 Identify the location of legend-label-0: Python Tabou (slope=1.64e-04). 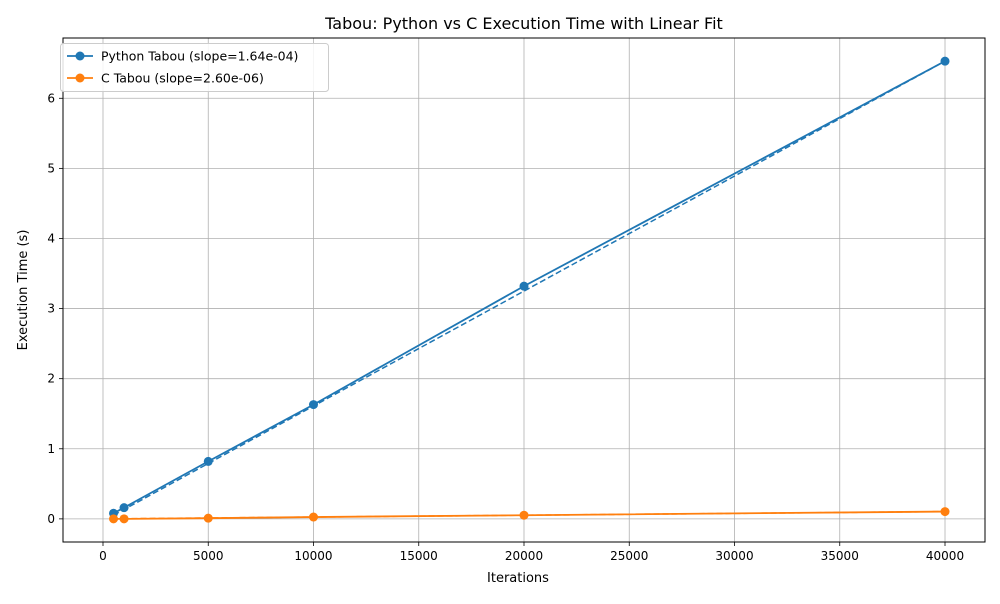
(199, 56).